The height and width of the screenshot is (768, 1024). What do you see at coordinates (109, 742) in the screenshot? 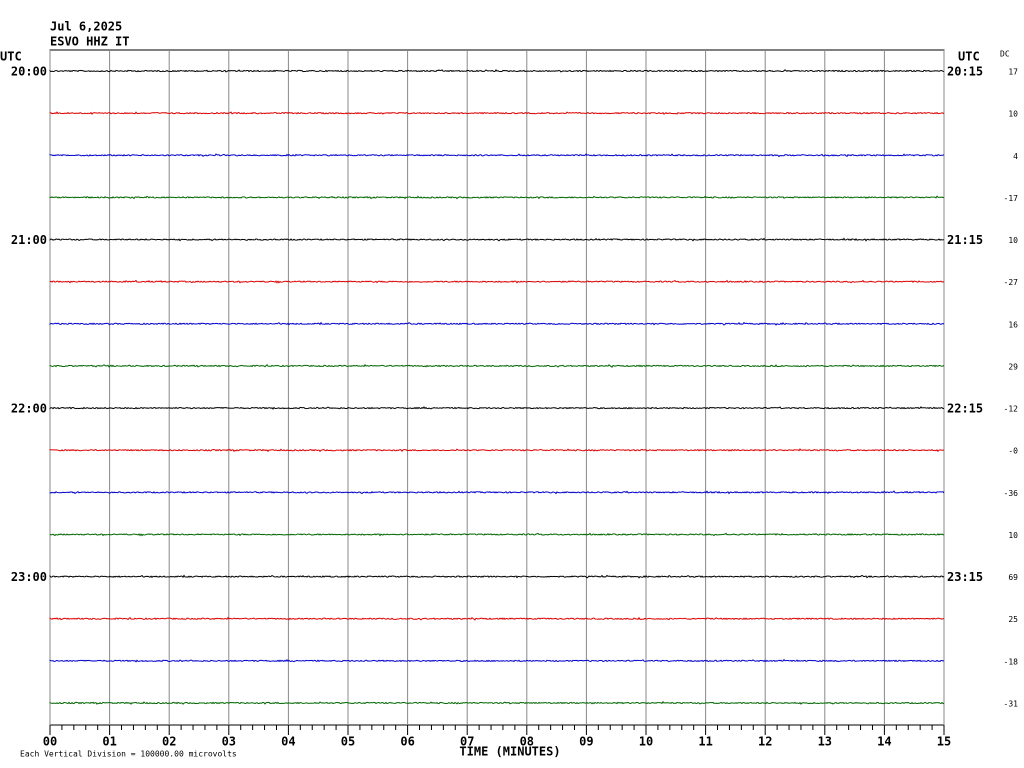
I see `x-tick-label: 01` at bounding box center [109, 742].